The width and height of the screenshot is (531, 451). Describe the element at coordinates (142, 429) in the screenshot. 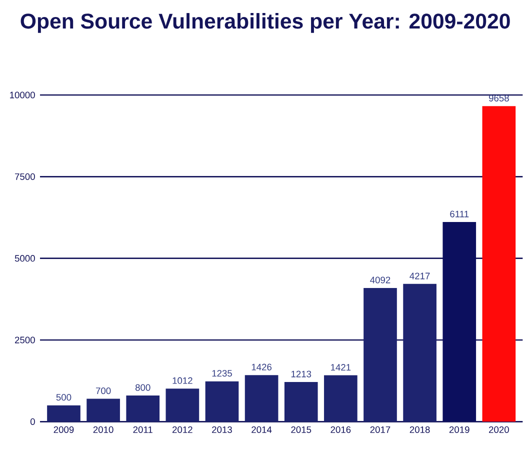

I see `x-tick-label: 2011` at that location.